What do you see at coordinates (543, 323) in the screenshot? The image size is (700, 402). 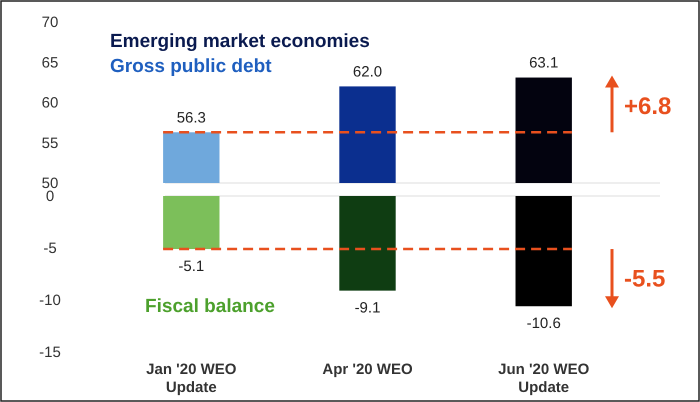 I see `data-label: -10.6` at bounding box center [543, 323].